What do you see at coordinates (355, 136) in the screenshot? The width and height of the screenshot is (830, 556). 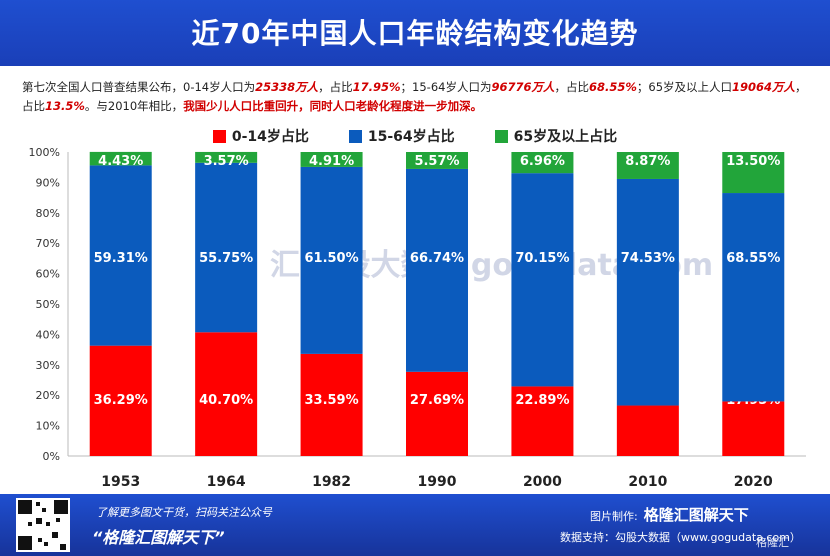 I see `legend-swatch-working` at bounding box center [355, 136].